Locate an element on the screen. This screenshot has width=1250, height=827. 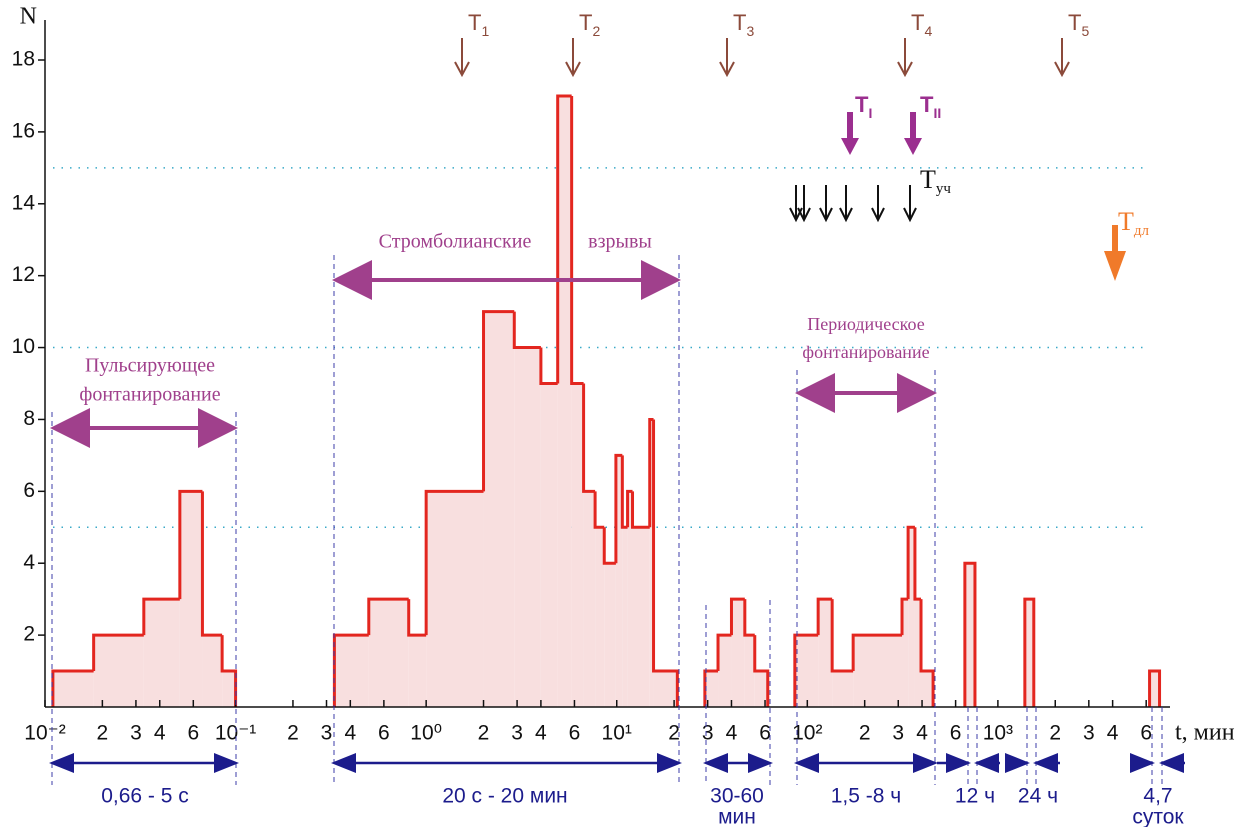
regime-label: Пульсирующее is located at coordinates (150, 366).